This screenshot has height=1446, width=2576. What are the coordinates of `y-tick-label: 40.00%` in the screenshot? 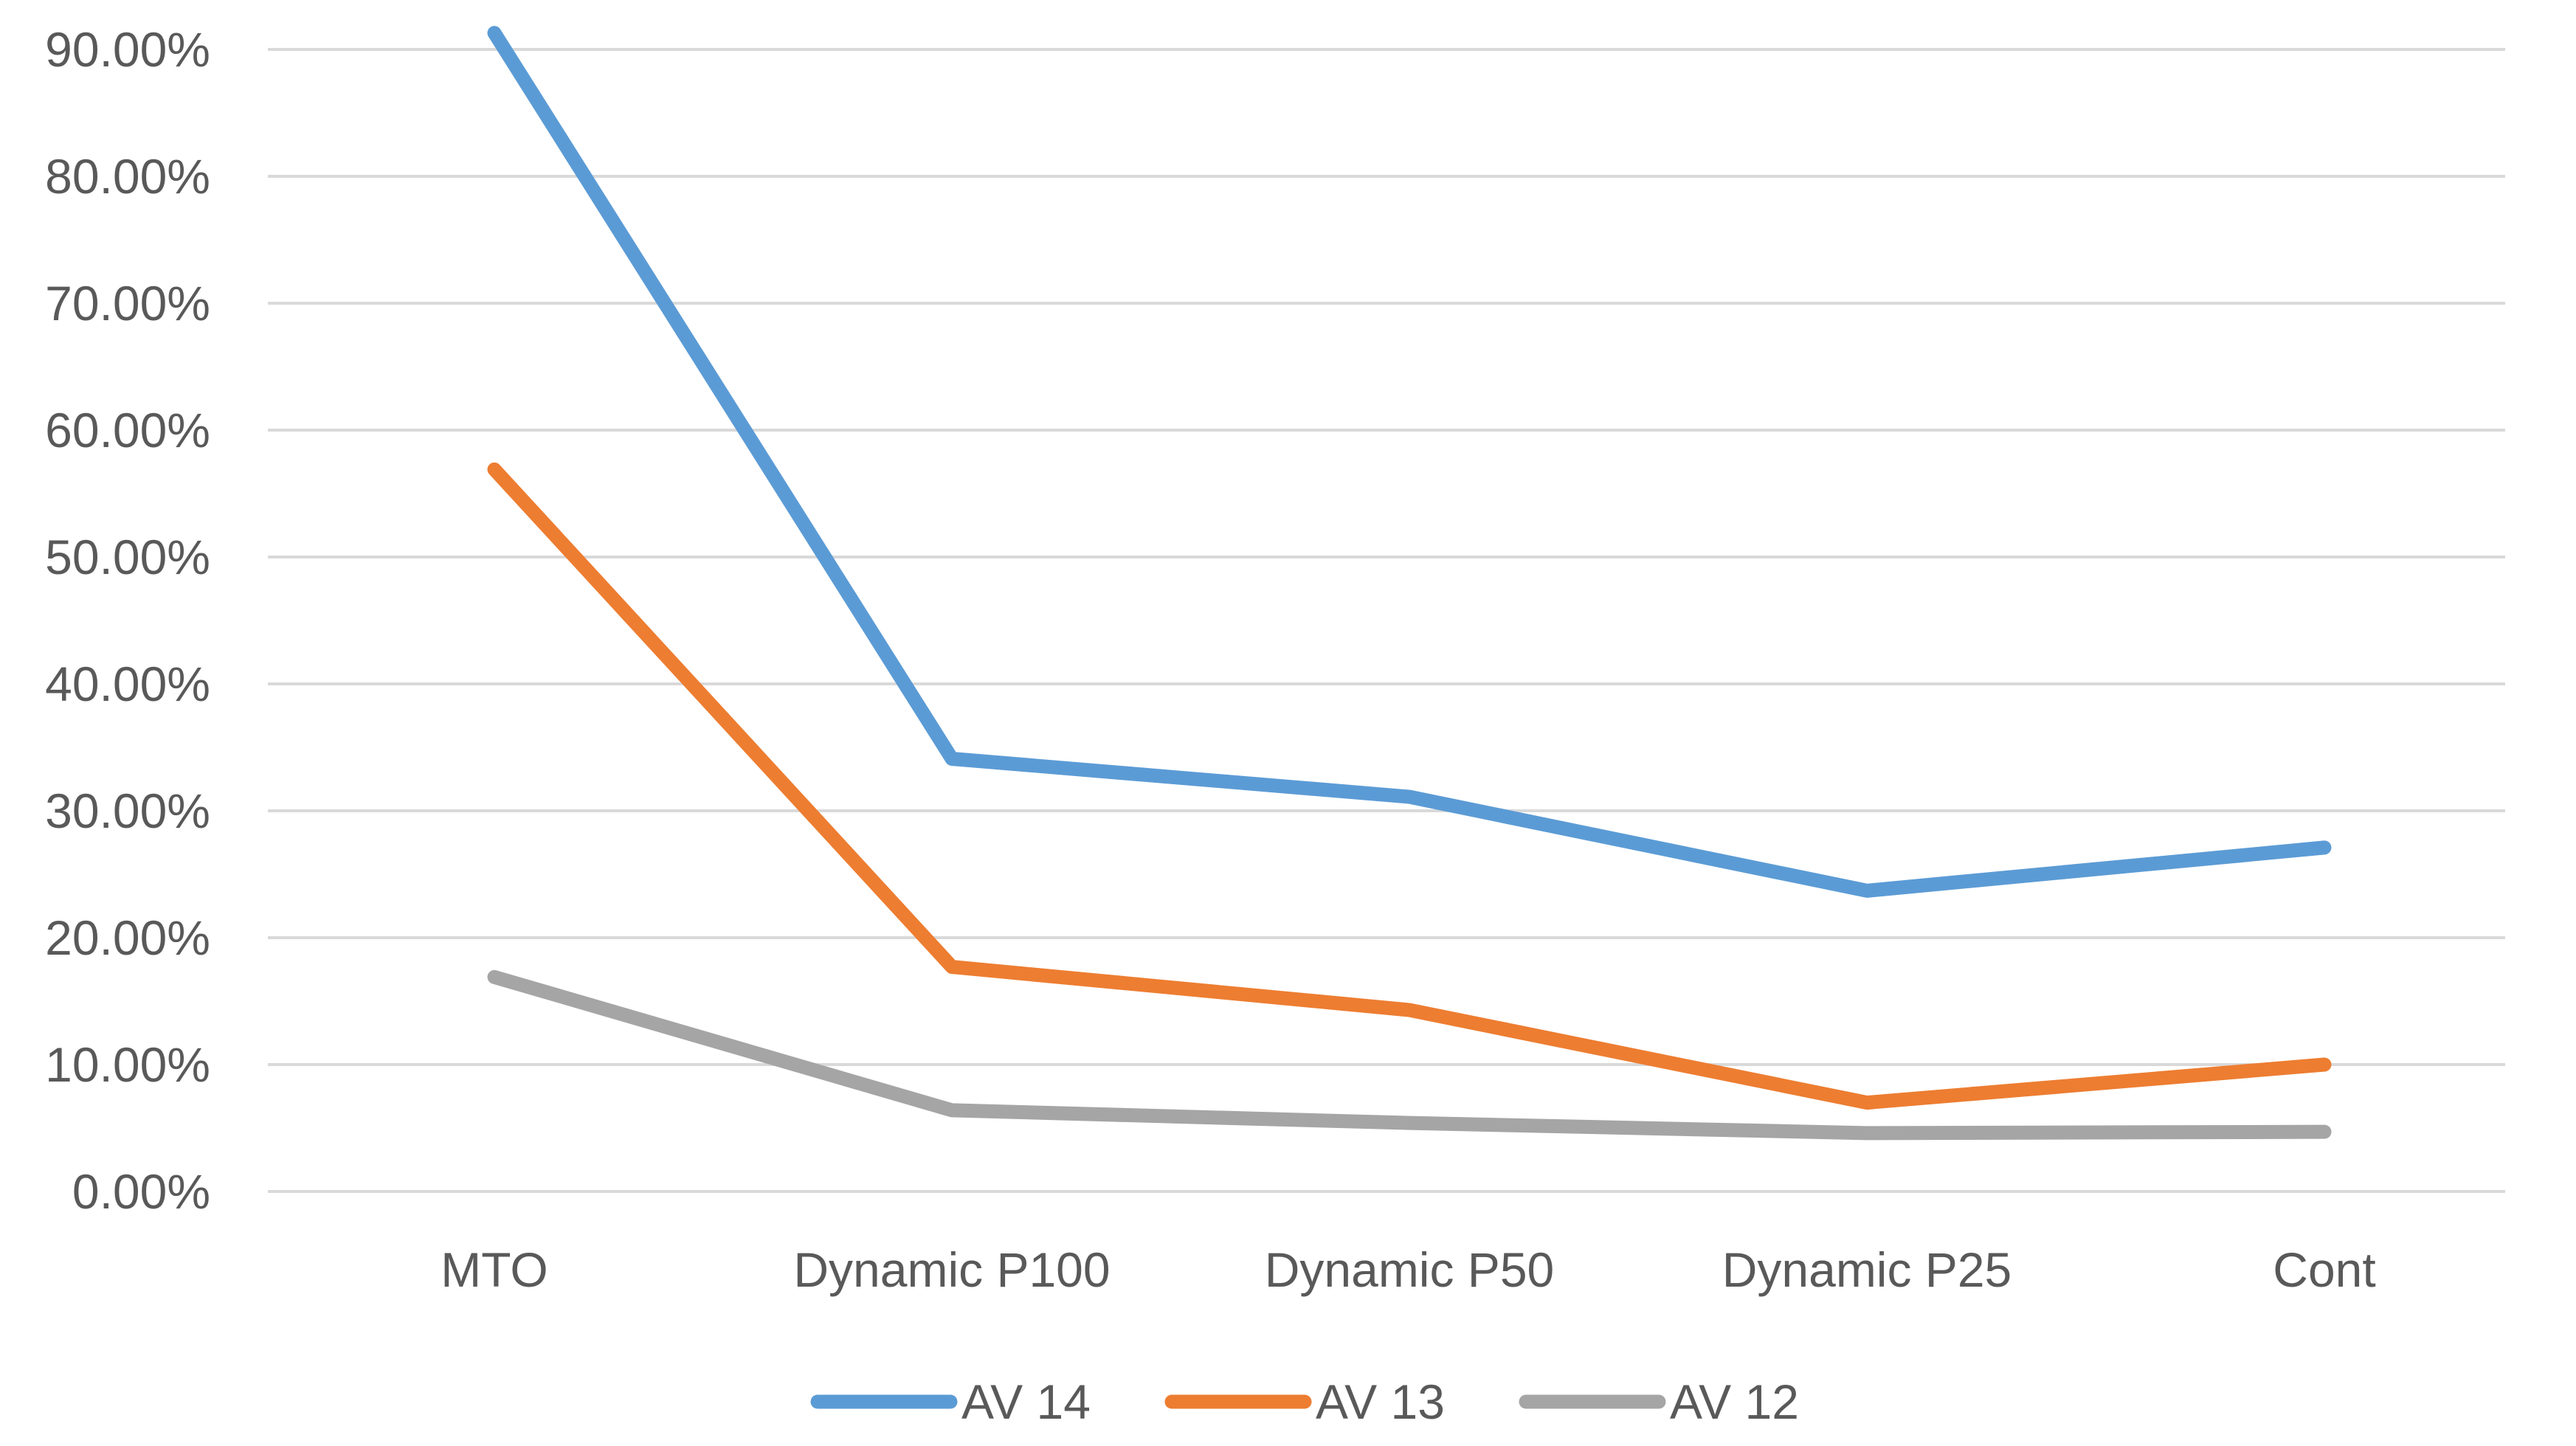 It's located at (128, 684).